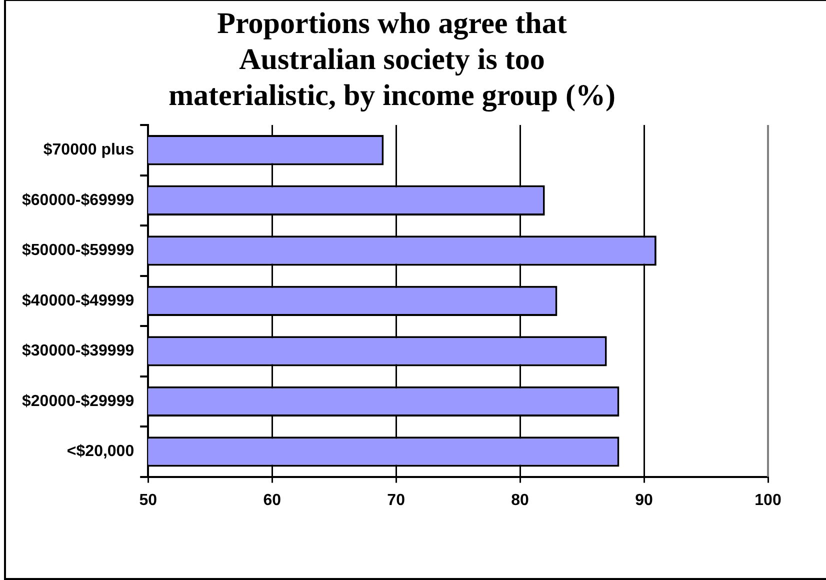 The image size is (826, 580). Describe the element at coordinates (768, 500) in the screenshot. I see `x-tick-label: 100` at that location.